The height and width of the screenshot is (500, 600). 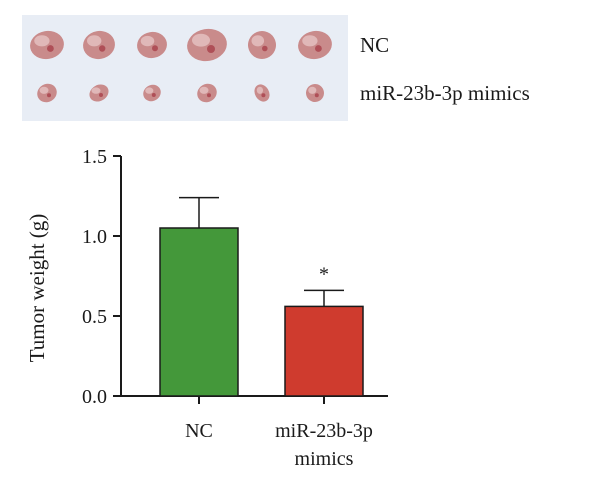 What do you see at coordinates (94, 157) in the screenshot?
I see `y-tick-label: 1.5` at bounding box center [94, 157].